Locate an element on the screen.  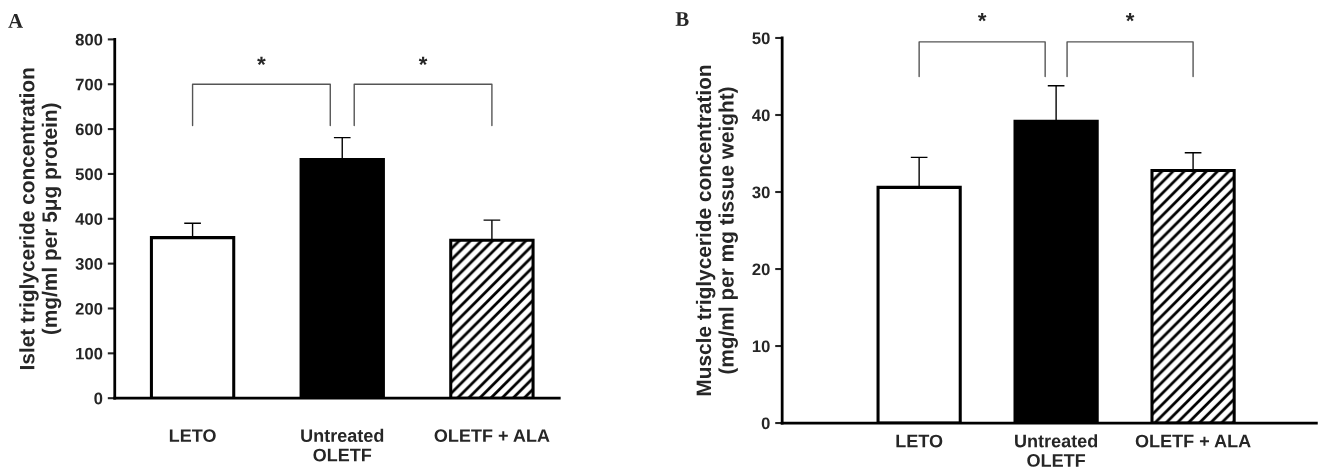
y-tick-label: 20 is located at coordinates (761, 269).